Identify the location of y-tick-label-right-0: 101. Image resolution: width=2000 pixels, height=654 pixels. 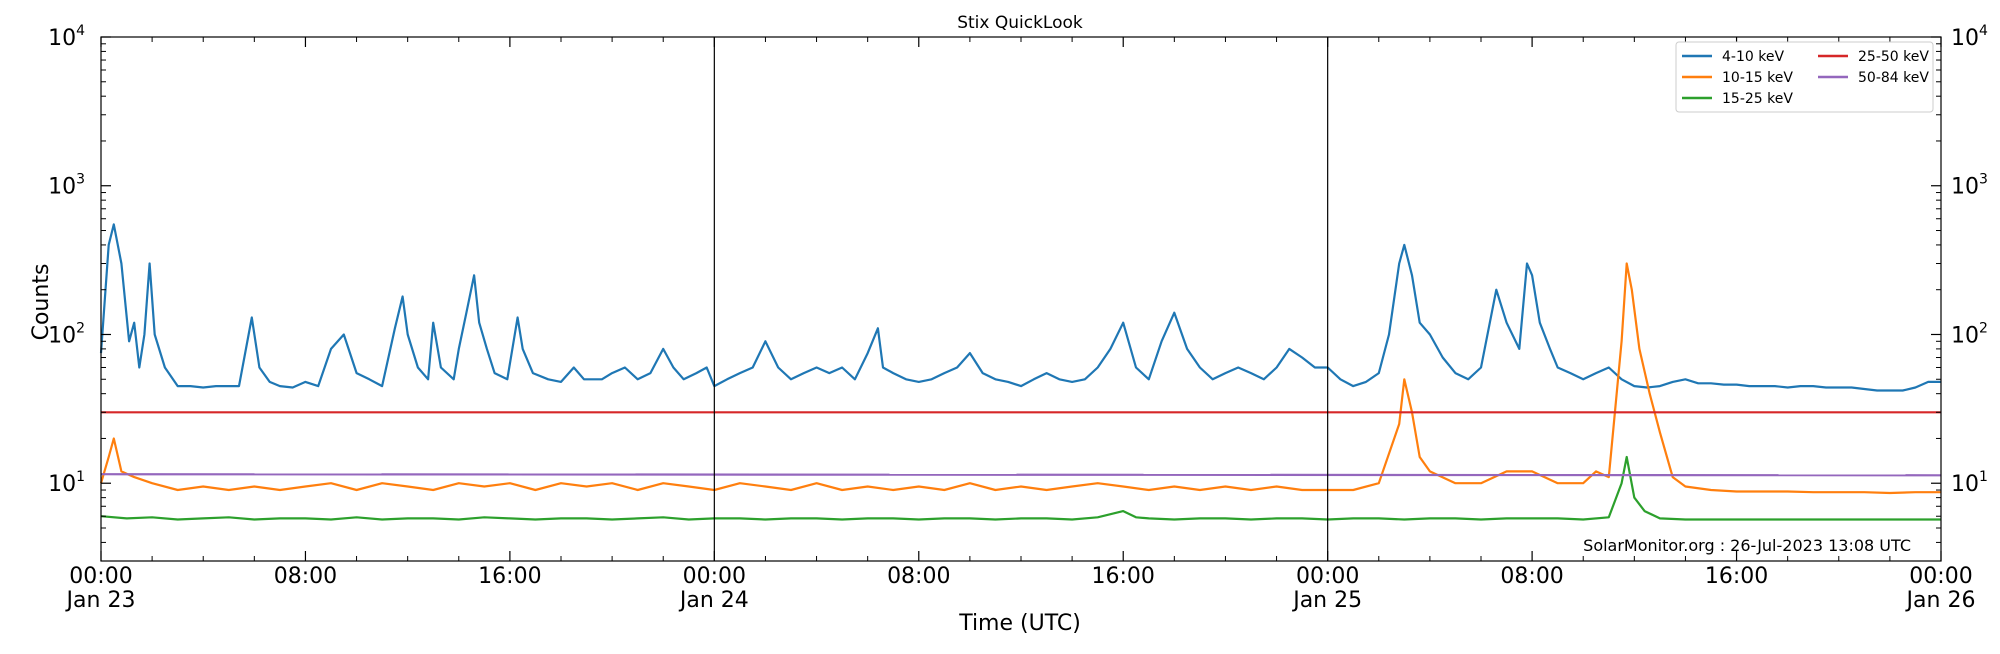
(1969, 483).